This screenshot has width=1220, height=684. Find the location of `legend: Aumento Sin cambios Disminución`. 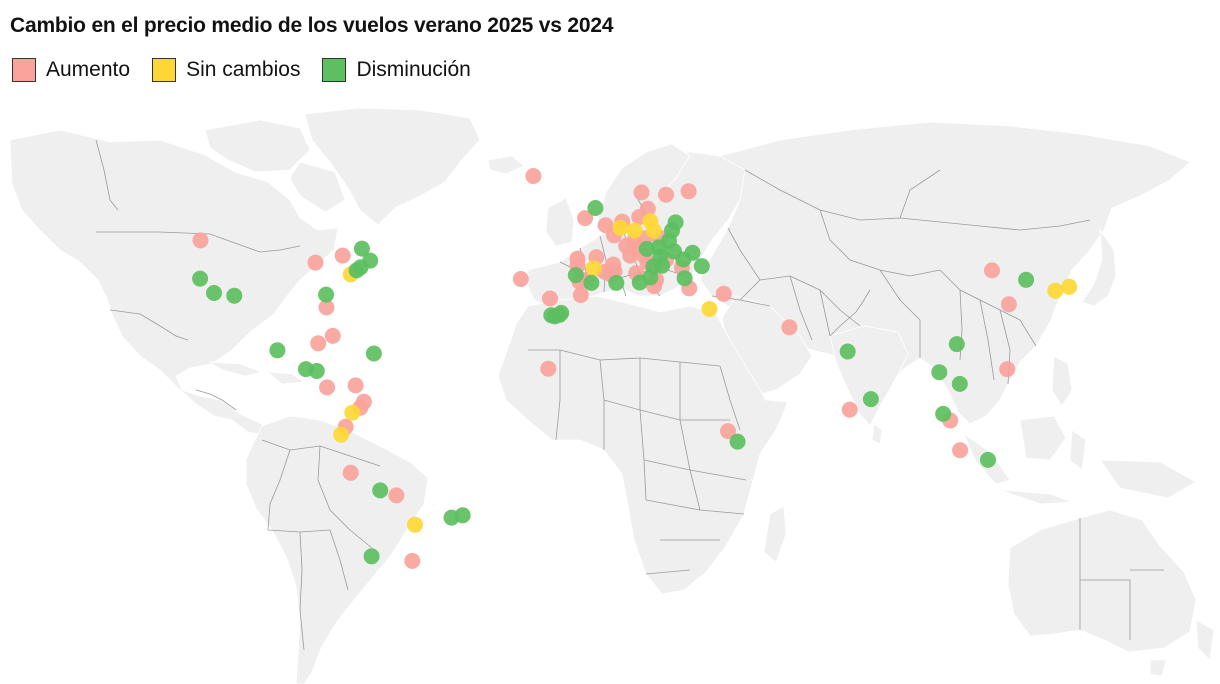

legend: Aumento Sin cambios Disminución is located at coordinates (252, 70).